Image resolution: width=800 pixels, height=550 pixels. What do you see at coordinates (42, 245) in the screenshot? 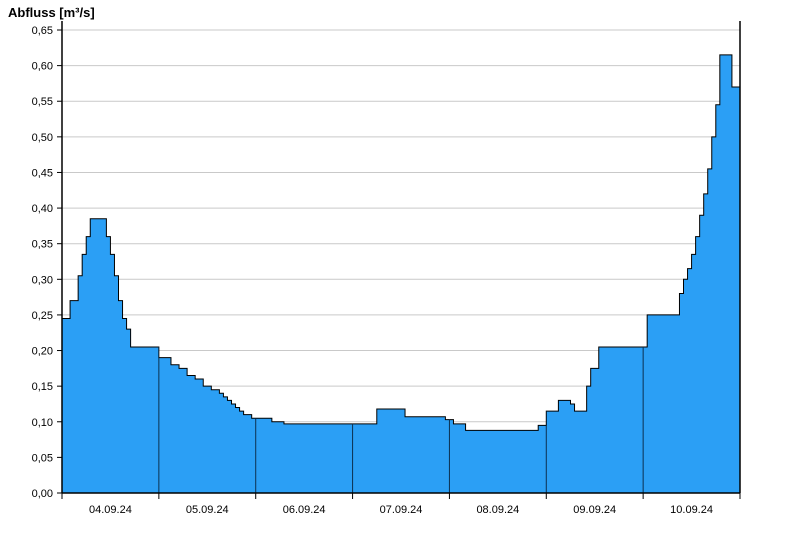
I see `y-tick-label: 0,35` at bounding box center [42, 245].